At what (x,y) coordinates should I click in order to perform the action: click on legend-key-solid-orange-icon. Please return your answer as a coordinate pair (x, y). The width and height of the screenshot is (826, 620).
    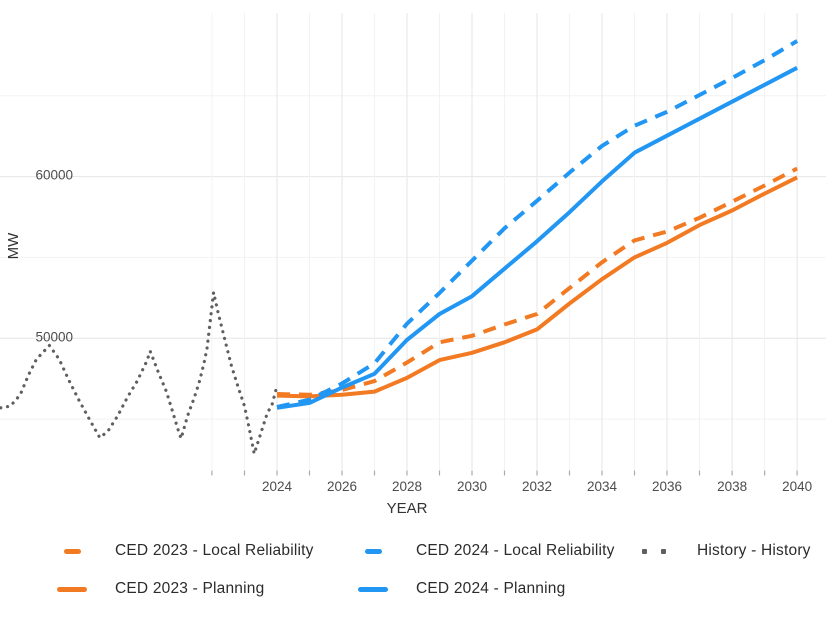
    Looking at the image, I should click on (72, 589).